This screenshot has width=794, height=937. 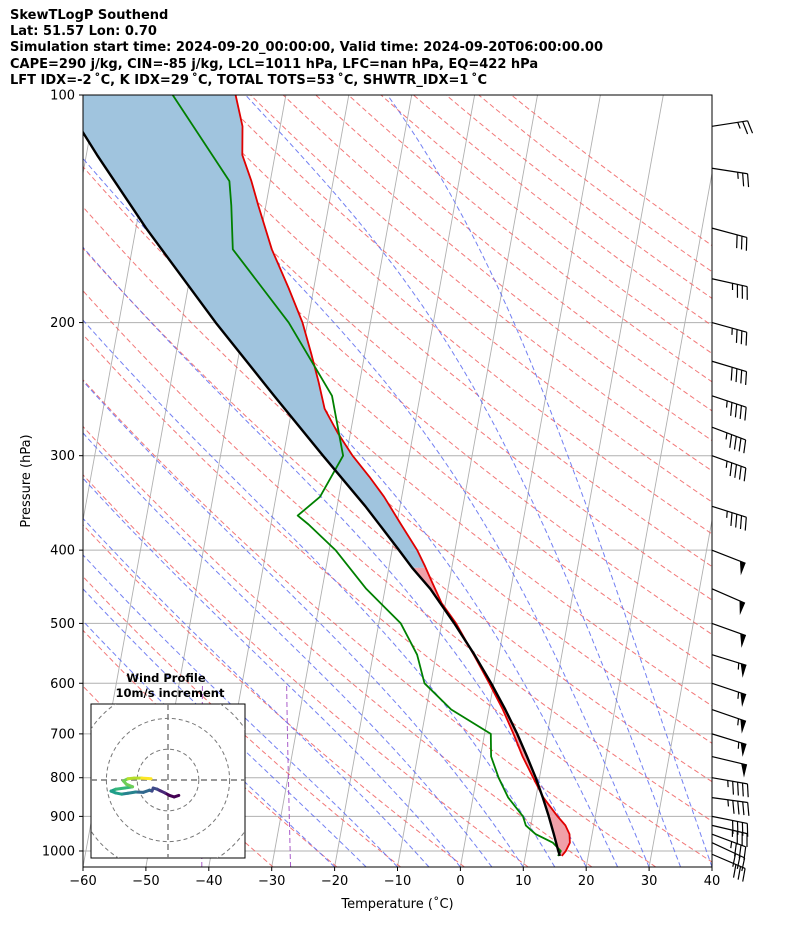 What do you see at coordinates (586, 881) in the screenshot?
I see `x-tick-label: 20` at bounding box center [586, 881].